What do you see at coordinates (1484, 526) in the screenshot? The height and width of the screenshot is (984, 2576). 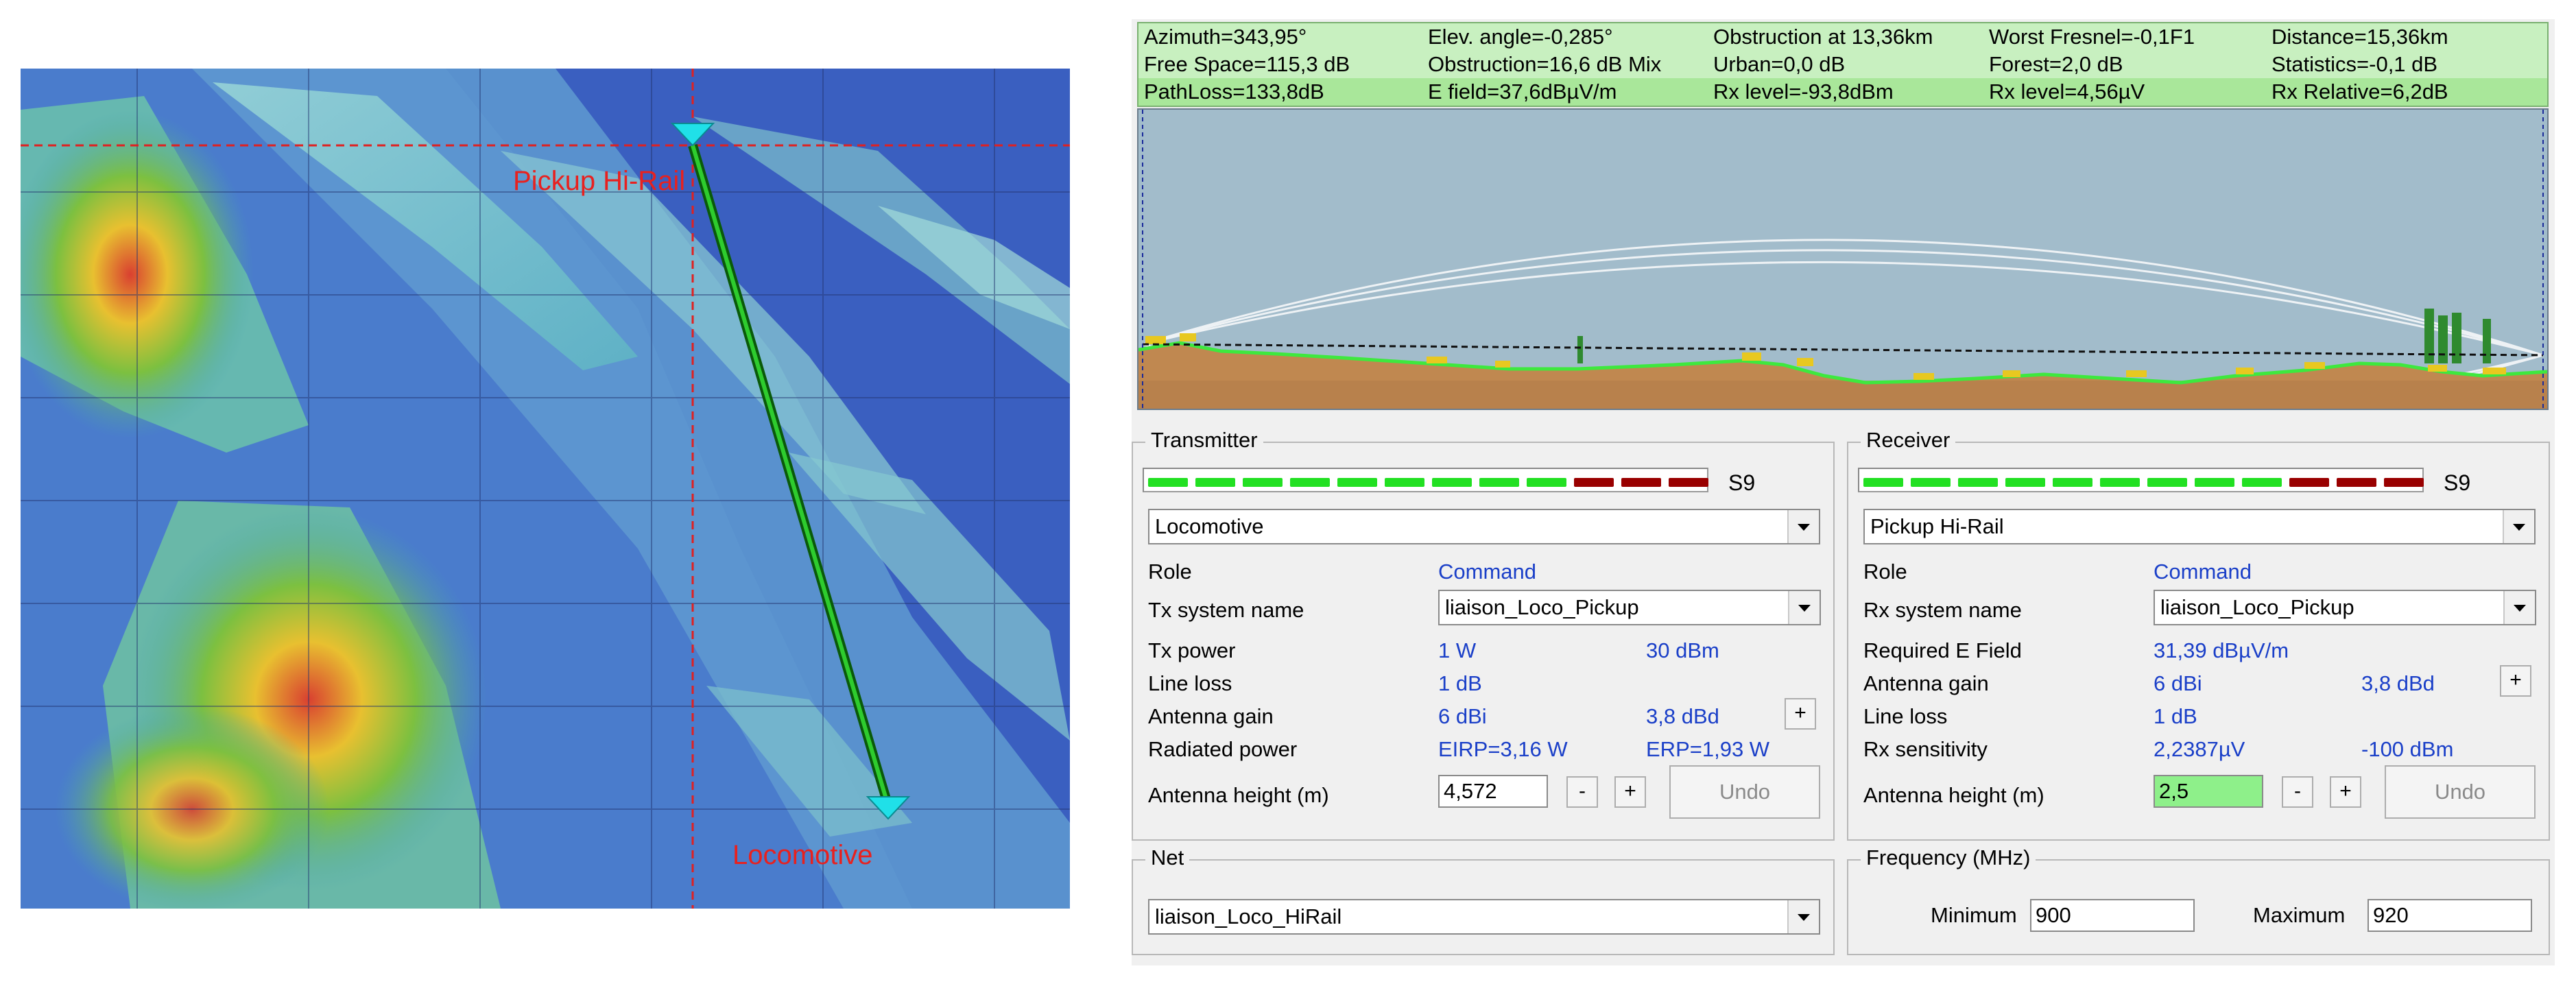 I see `tx-station-select: Locomotive` at bounding box center [1484, 526].